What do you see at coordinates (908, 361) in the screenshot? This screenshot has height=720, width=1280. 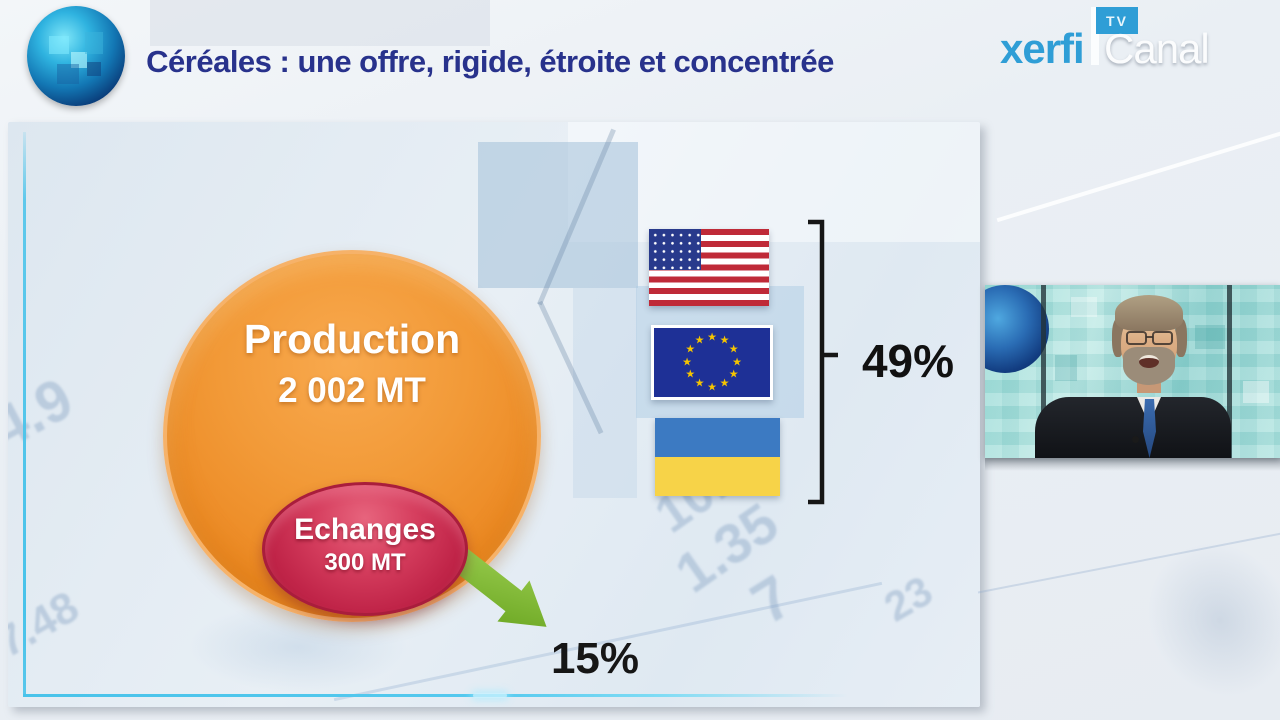 I see `top3-share-value: 49%` at bounding box center [908, 361].